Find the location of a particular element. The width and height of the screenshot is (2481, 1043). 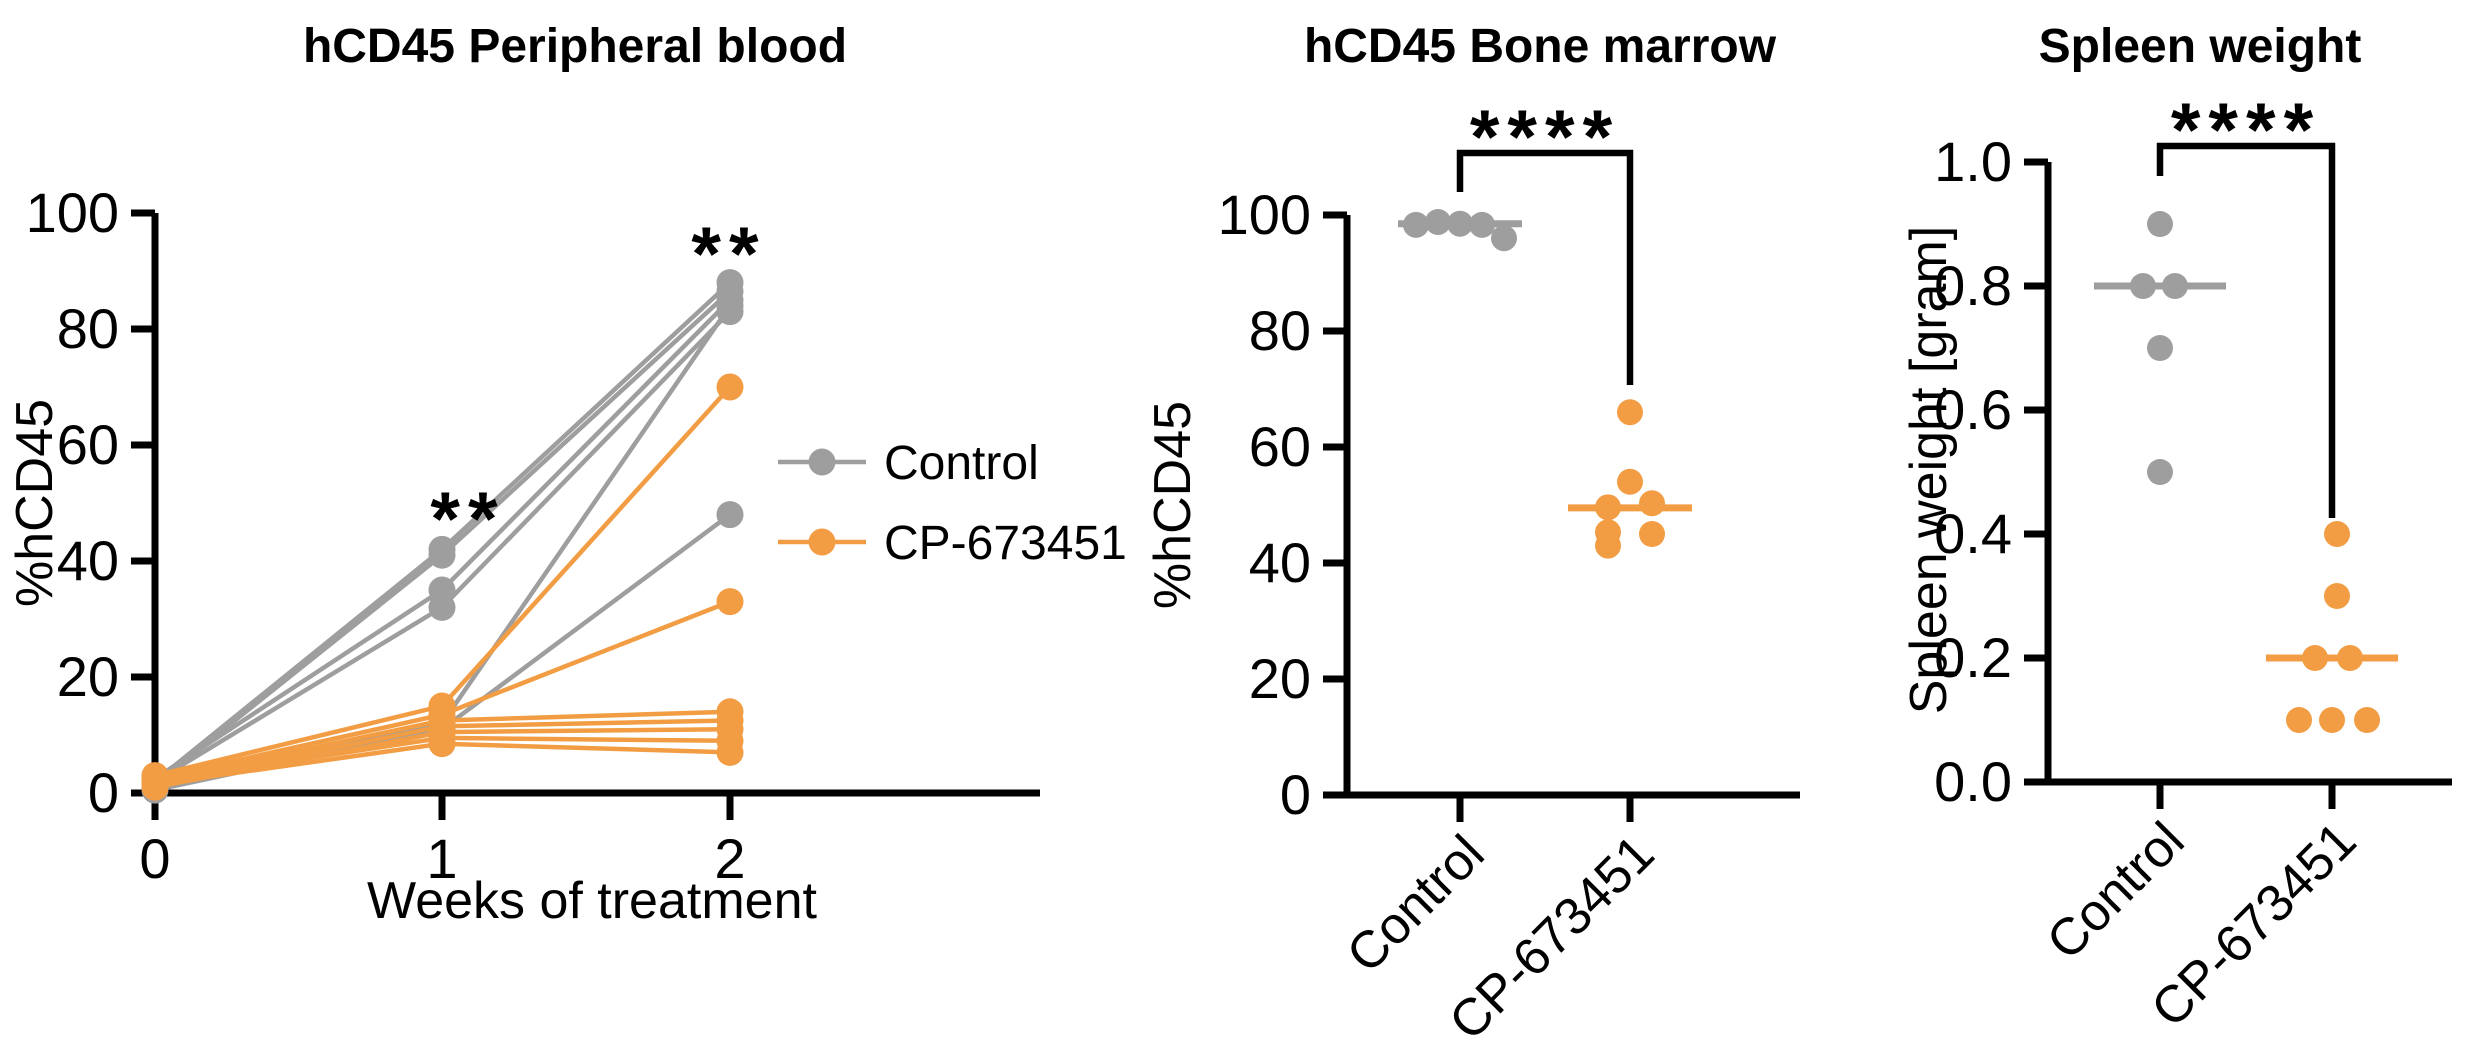

x-axis-title: Weeks of treatment is located at coordinates (592, 901).